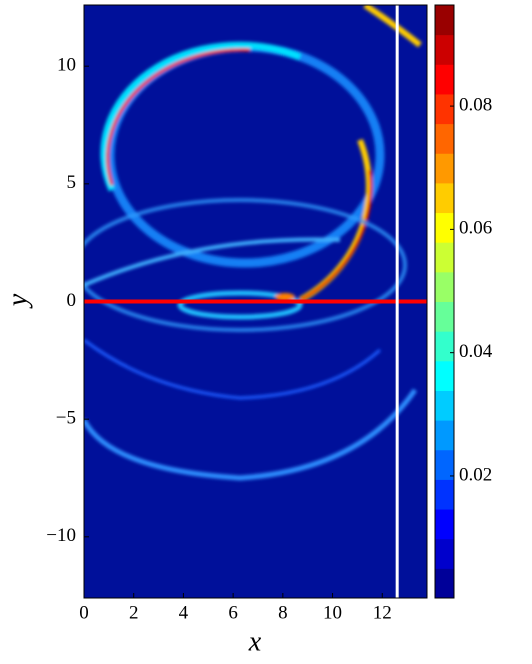  What do you see at coordinates (255, 641) in the screenshot?
I see `x-axis-label: x` at bounding box center [255, 641].